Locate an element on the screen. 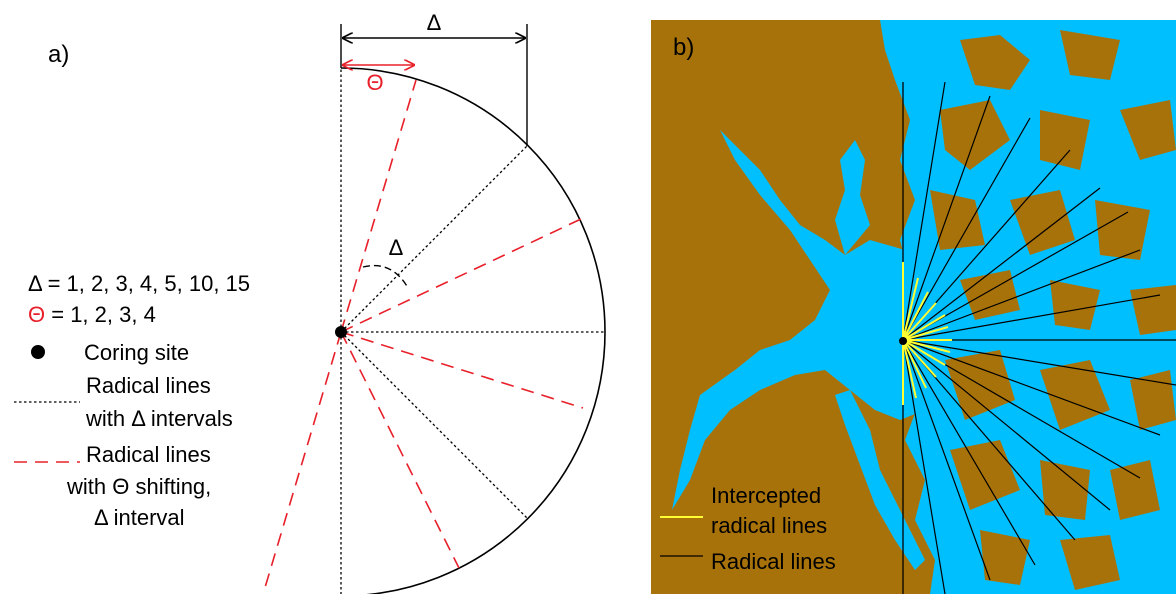  legend-intercepted-label-1: Intercepted is located at coordinates (766, 495).